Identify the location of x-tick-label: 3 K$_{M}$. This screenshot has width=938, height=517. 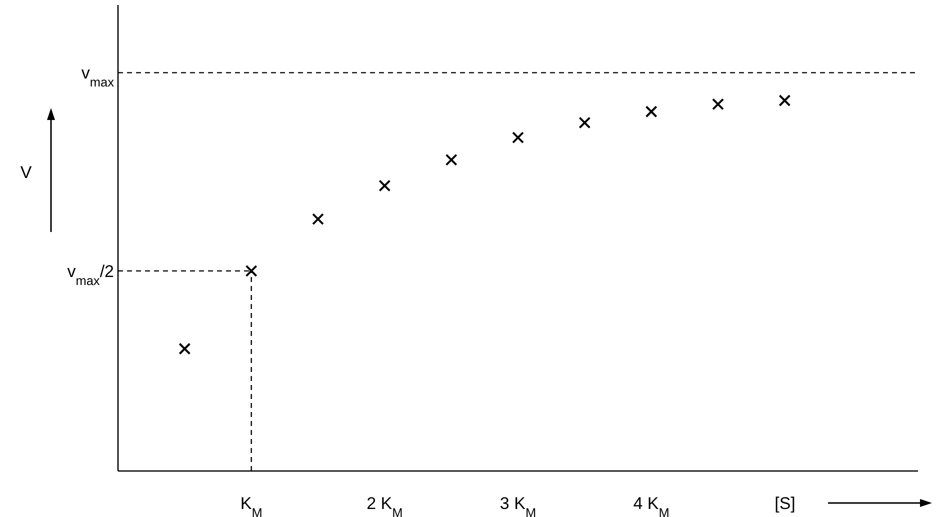
(518, 505).